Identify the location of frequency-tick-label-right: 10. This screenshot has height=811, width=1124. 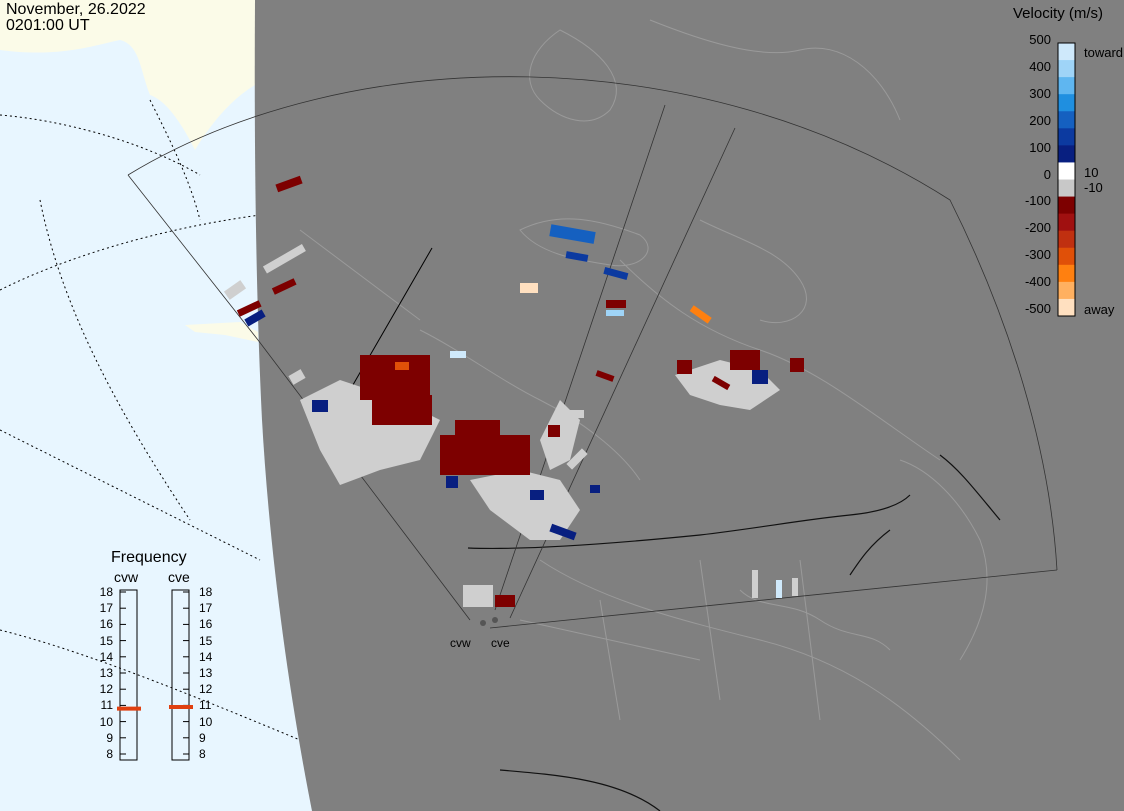
(206, 721).